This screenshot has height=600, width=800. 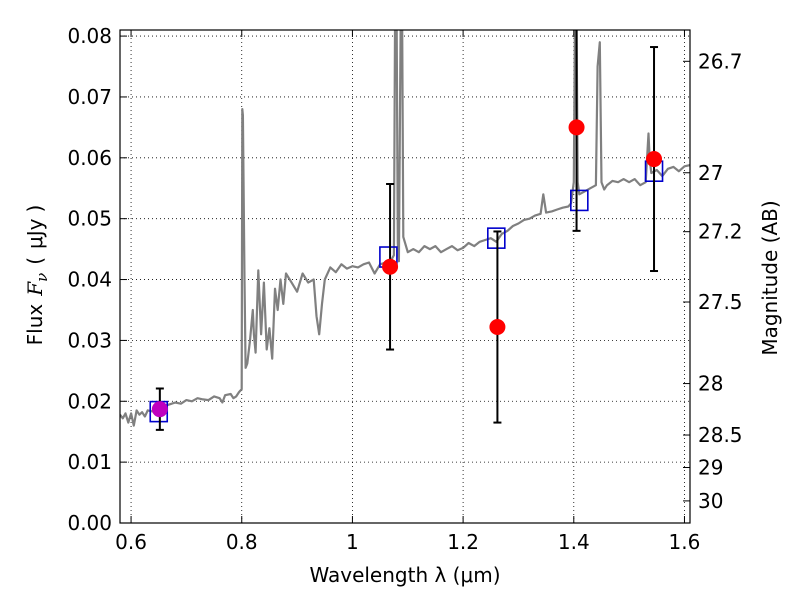 What do you see at coordinates (574, 542) in the screenshot?
I see `x-tick-label: 1.4` at bounding box center [574, 542].